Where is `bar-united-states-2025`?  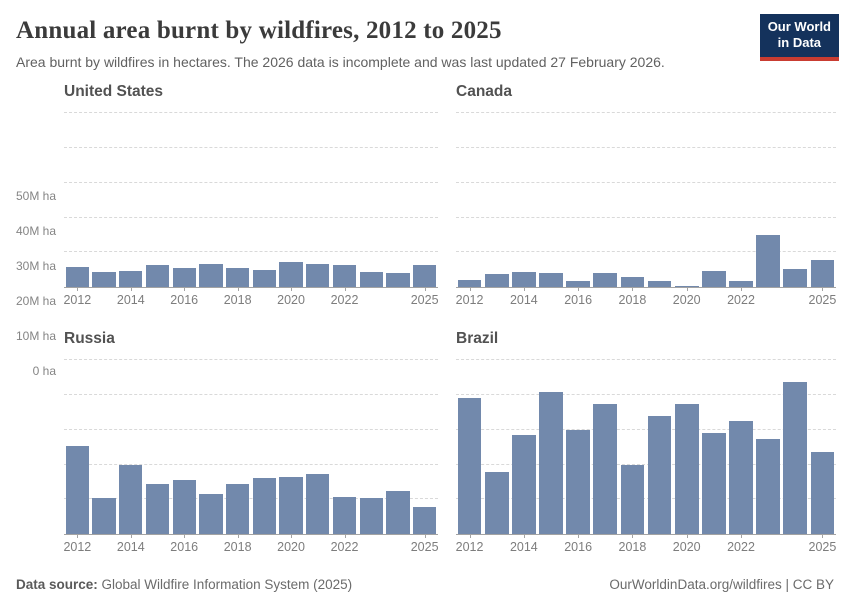 bar-united-states-2025 is located at coordinates (425, 276).